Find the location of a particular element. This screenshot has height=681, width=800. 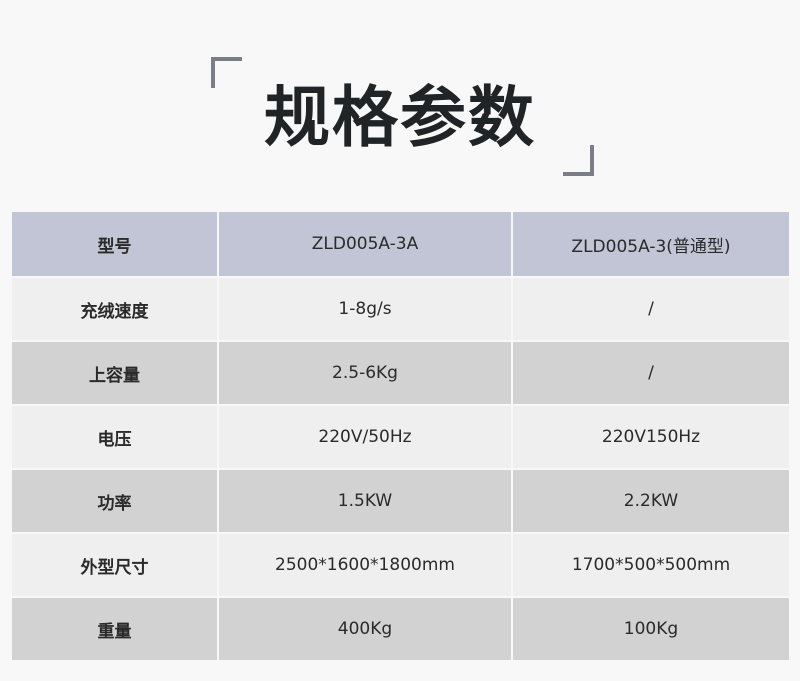

table-row: 功率 1.5KW 2.2KW is located at coordinates (400, 501).